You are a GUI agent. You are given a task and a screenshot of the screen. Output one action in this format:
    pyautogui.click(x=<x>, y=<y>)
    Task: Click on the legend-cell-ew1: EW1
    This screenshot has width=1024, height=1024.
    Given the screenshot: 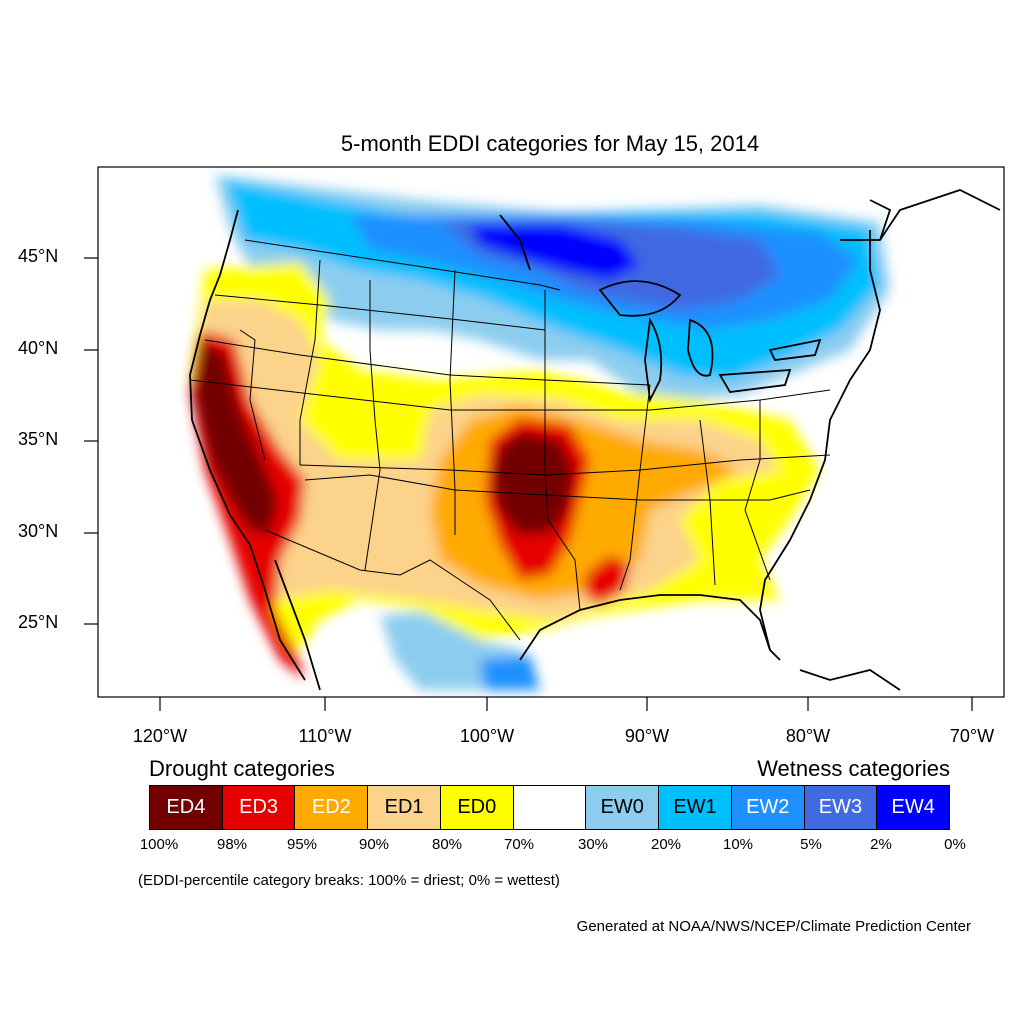 What is the action you would take?
    pyautogui.click(x=695, y=807)
    